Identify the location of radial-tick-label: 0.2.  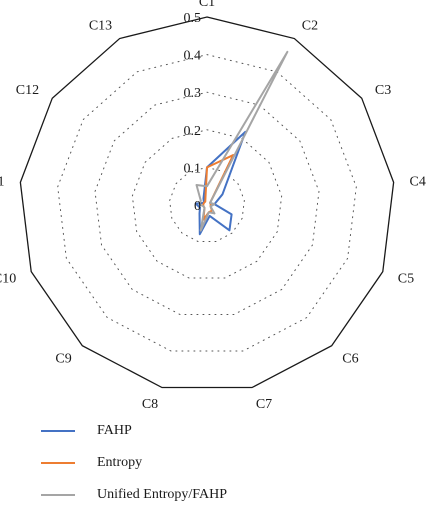
(193, 131).